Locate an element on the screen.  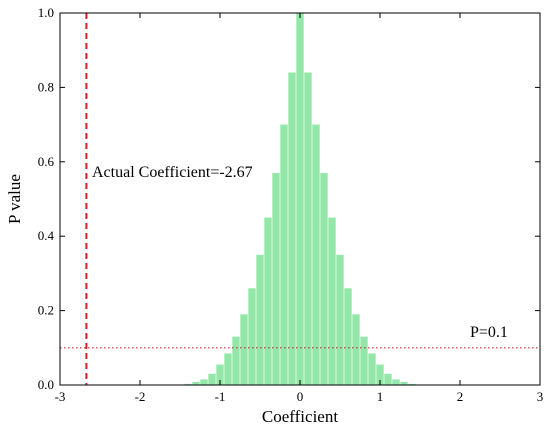
y-tick-label: 0.4 is located at coordinates (46, 235).